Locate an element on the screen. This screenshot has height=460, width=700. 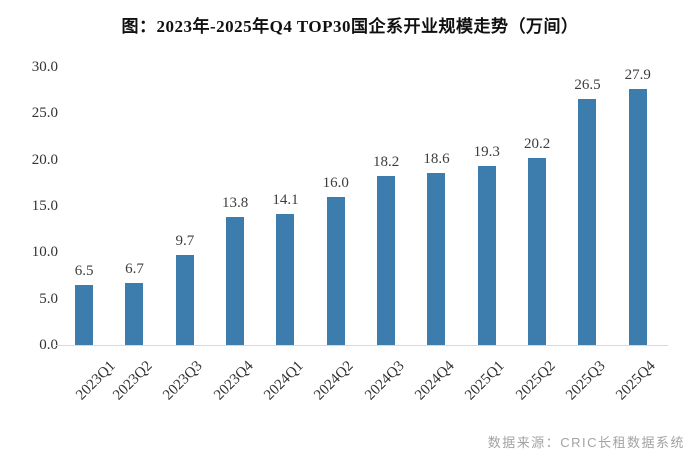
x-tick-label: 2025Q4 is located at coordinates (636, 381).